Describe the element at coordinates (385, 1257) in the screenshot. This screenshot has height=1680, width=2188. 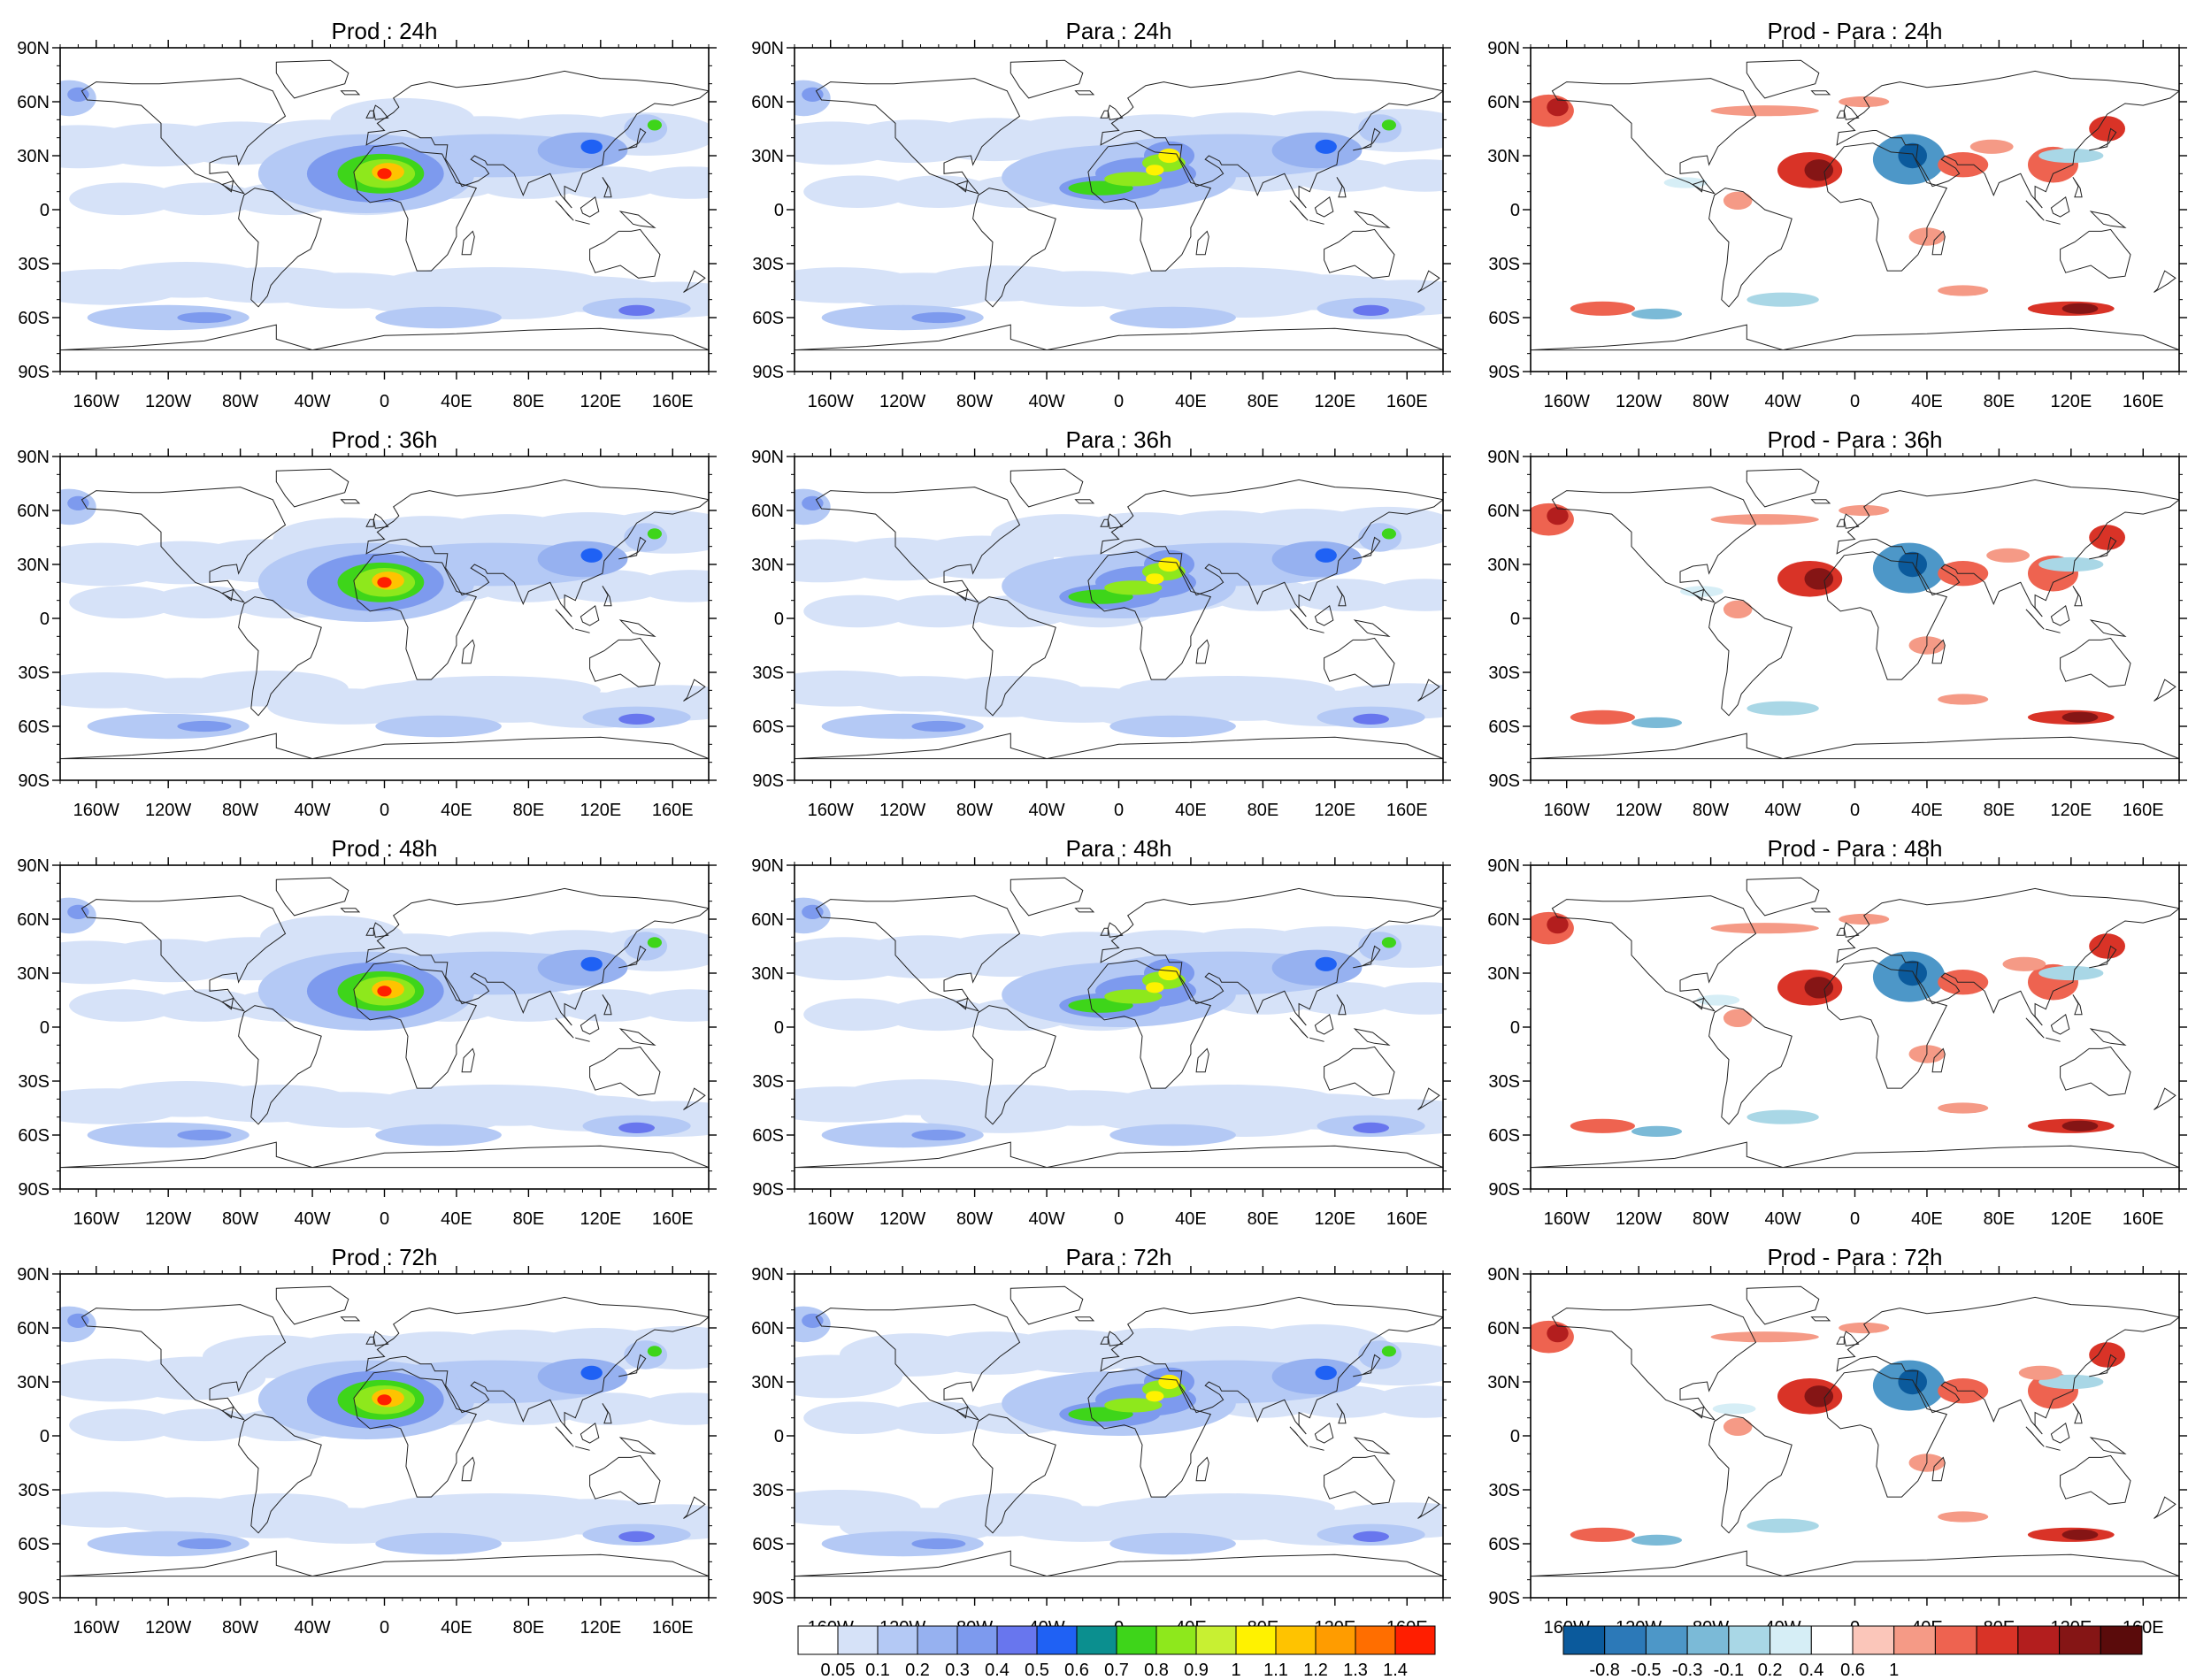
I see `panel-title: Prod : 72h` at that location.